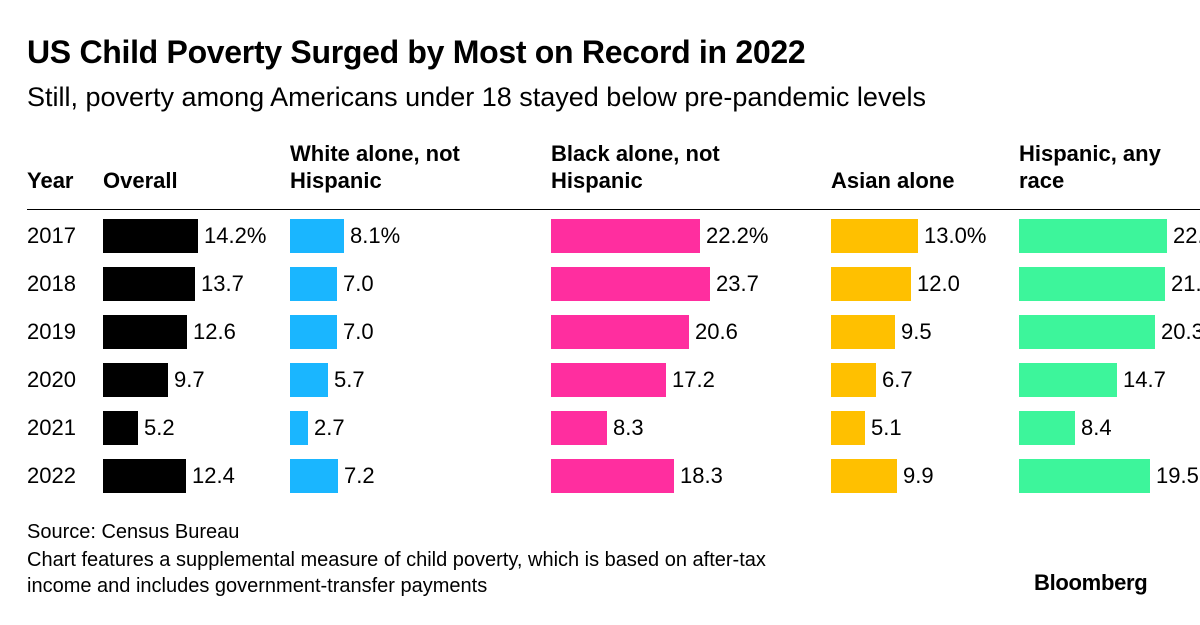 The height and width of the screenshot is (625, 1200). What do you see at coordinates (313, 284) in the screenshot?
I see `bar-white-alone-not-hispanic-2018` at bounding box center [313, 284].